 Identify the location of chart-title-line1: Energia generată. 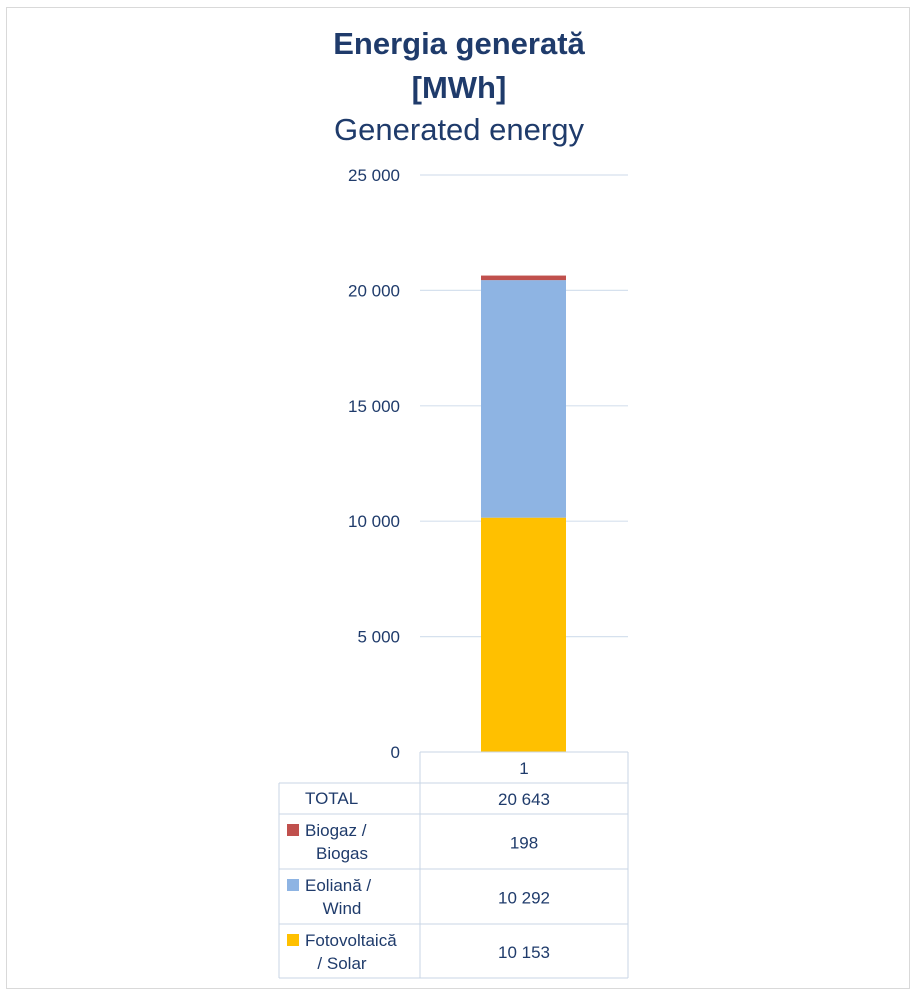
(459, 43).